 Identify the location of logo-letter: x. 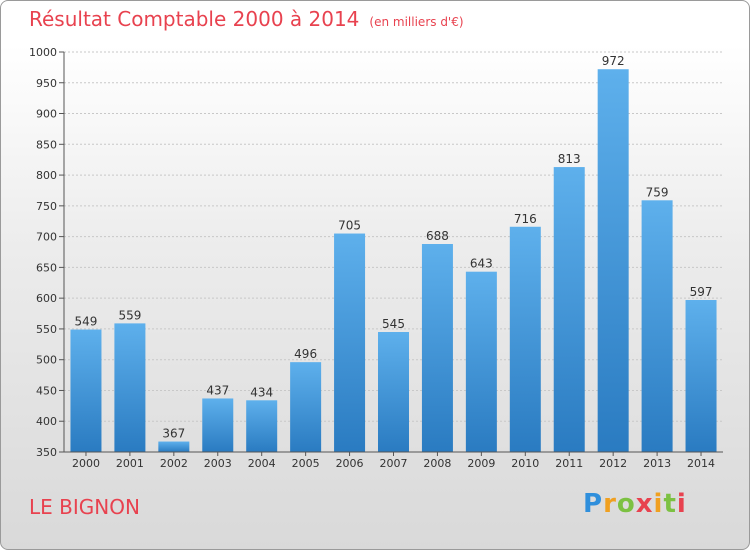
(644, 504).